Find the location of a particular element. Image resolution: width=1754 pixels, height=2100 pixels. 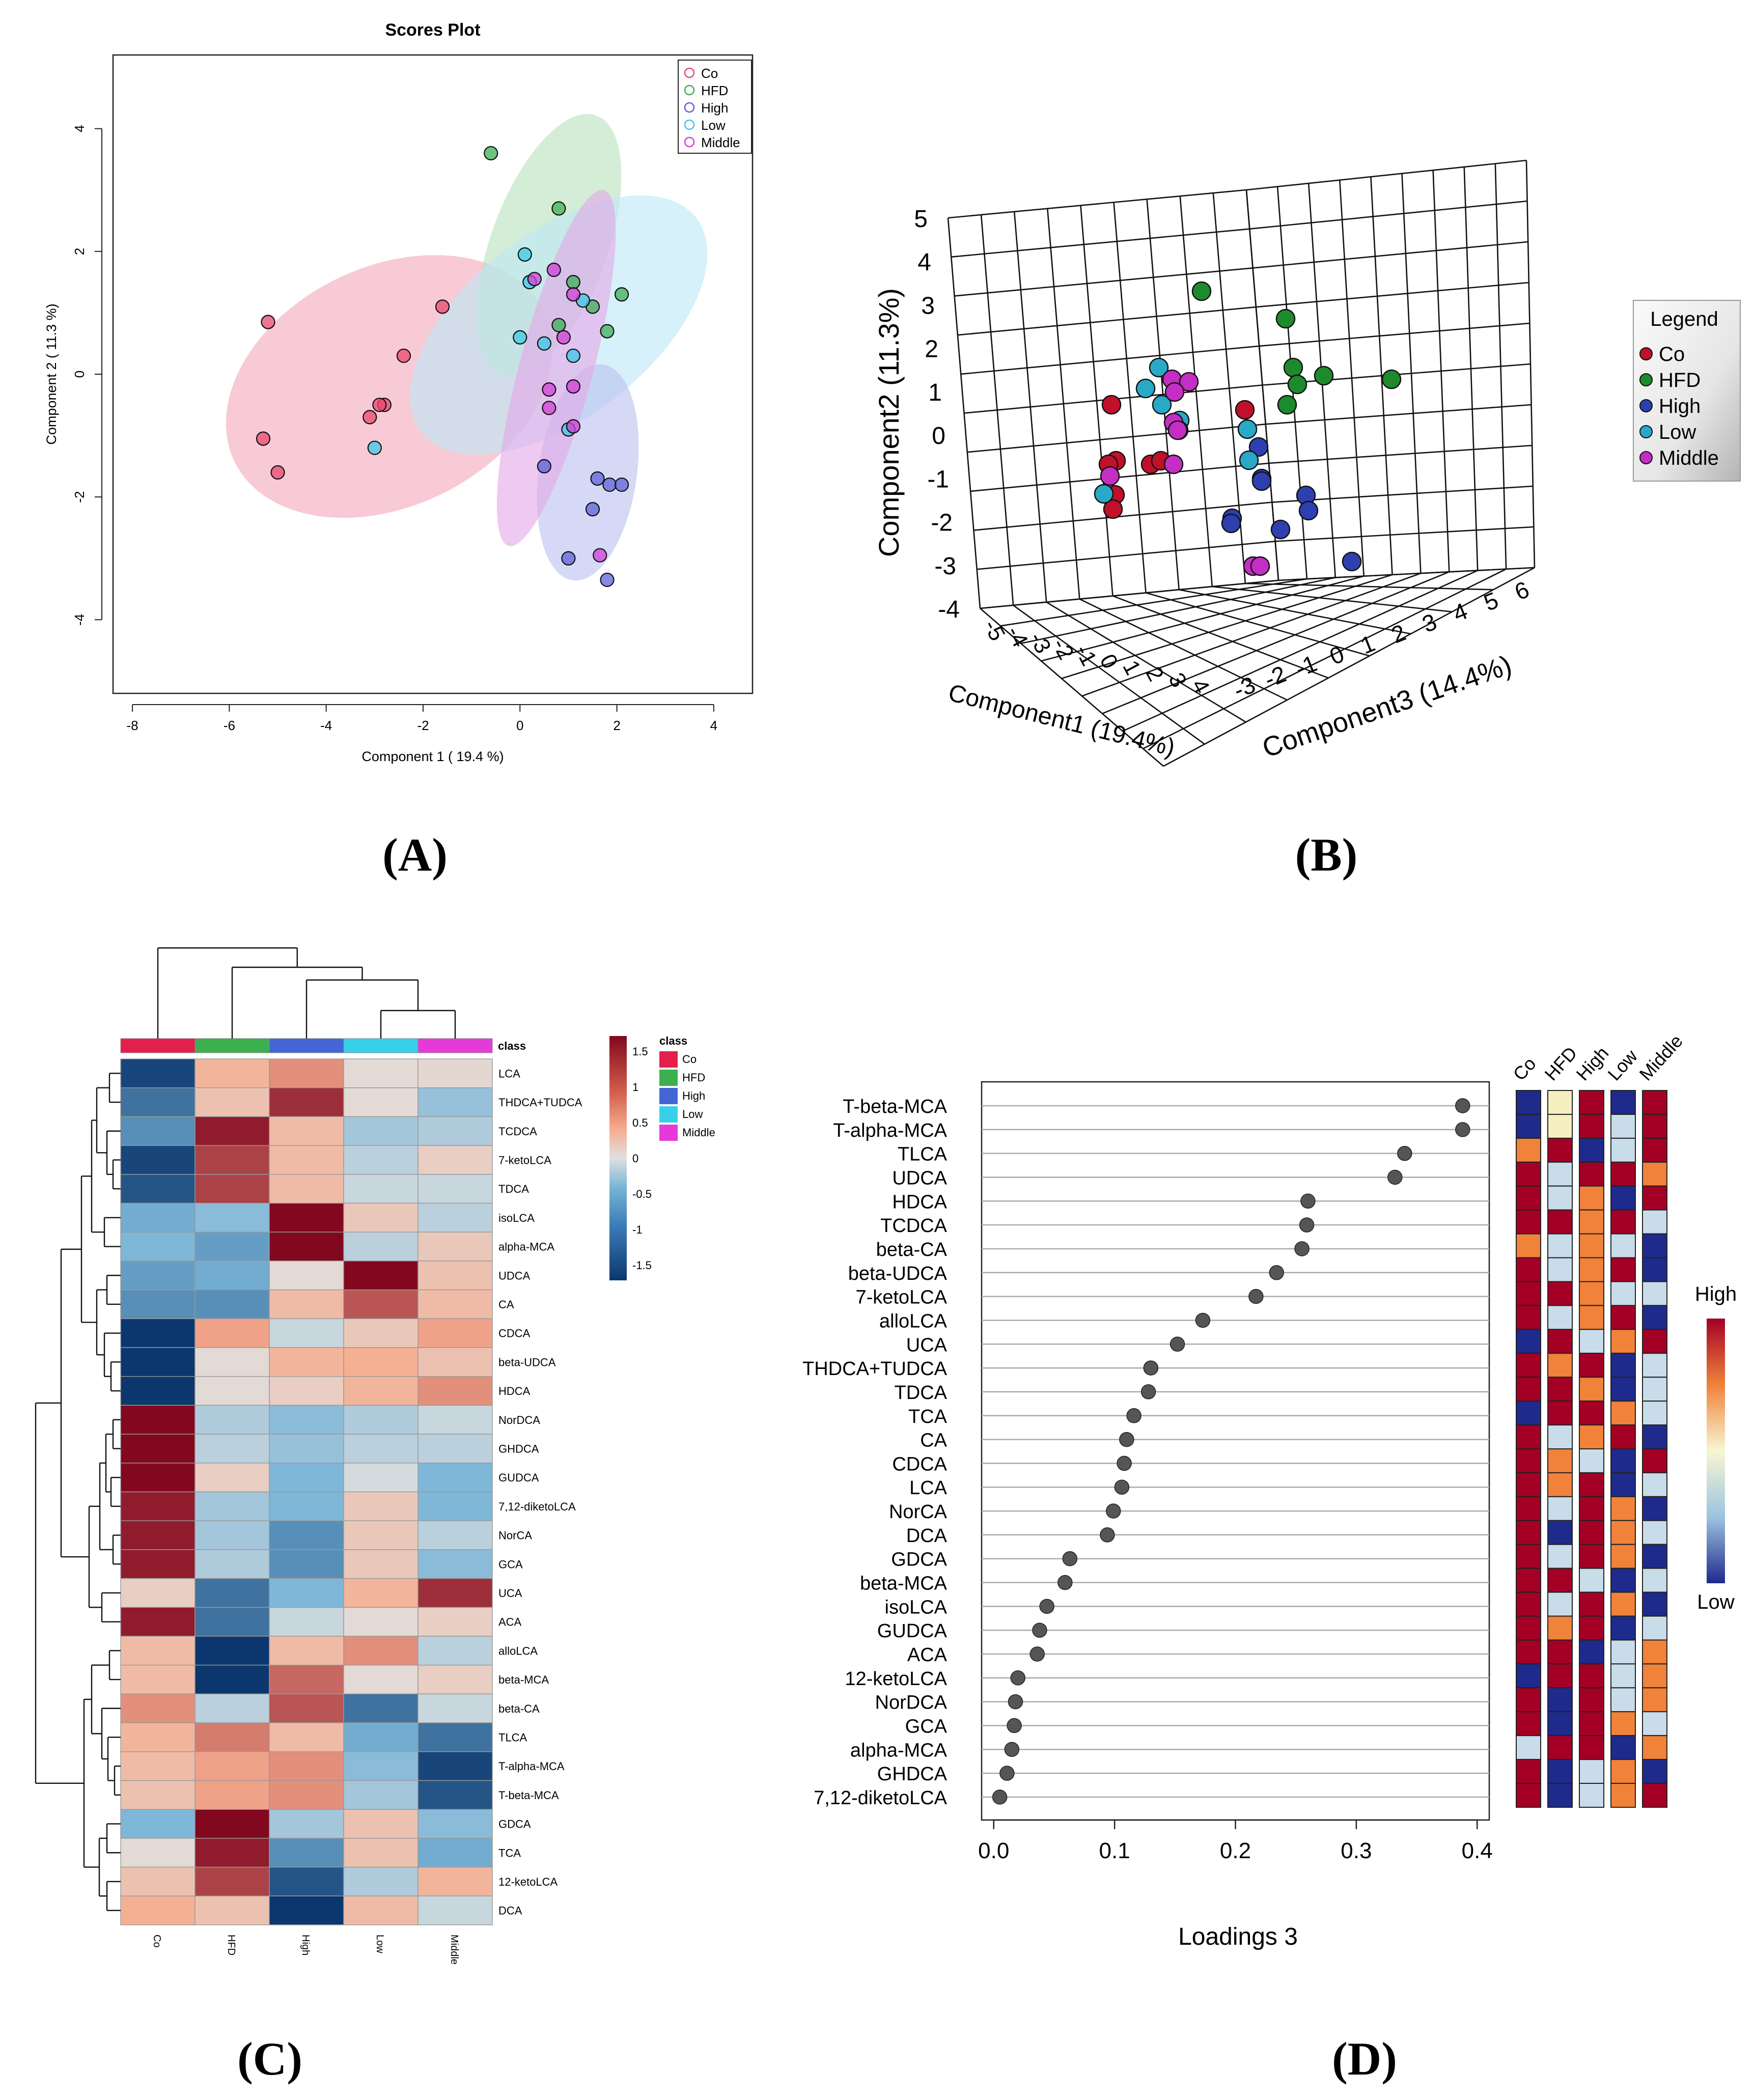

data-point-hfd is located at coordinates (573, 282).